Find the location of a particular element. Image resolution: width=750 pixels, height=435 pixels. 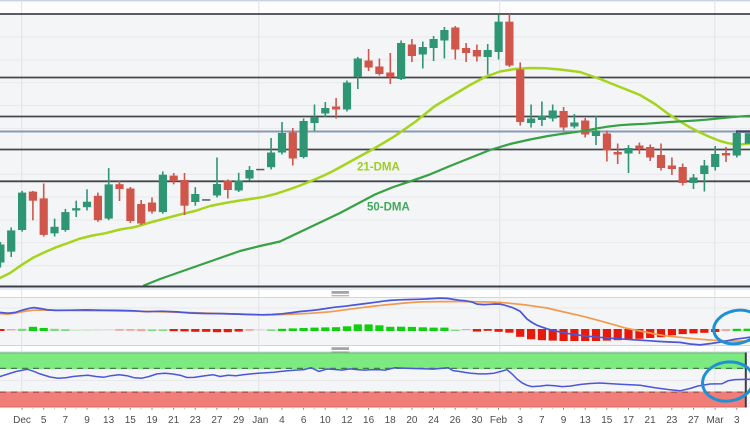

svg-text: 26 is located at coordinates (456, 420).